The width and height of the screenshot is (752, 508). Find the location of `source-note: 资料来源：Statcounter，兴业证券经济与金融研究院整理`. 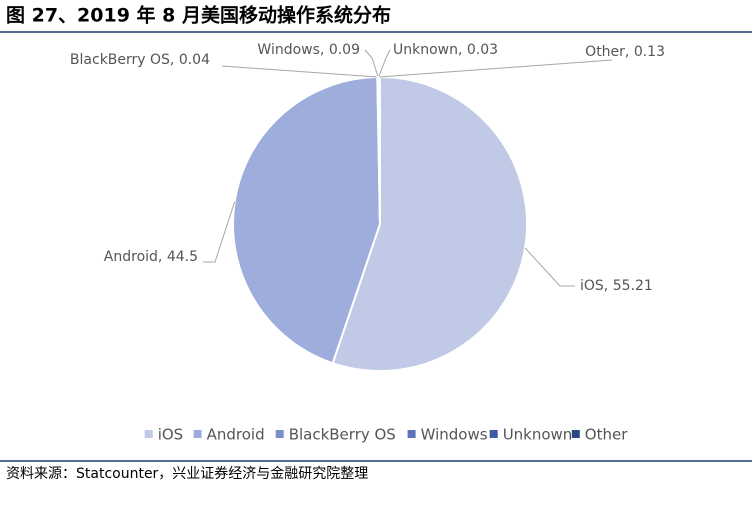

source-note: 资料来源：Statcounter，兴业证券经济与金融研究院整理 is located at coordinates (187, 474).